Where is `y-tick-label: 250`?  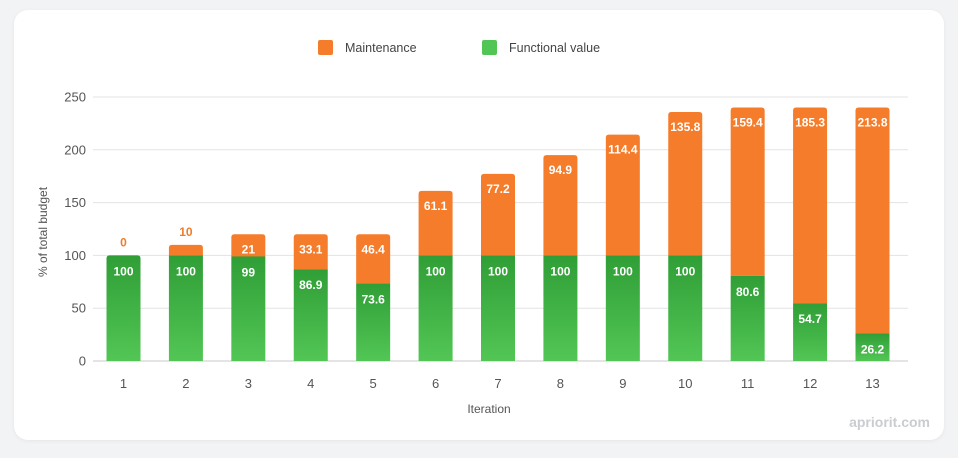 y-tick-label: 250 is located at coordinates (75, 97).